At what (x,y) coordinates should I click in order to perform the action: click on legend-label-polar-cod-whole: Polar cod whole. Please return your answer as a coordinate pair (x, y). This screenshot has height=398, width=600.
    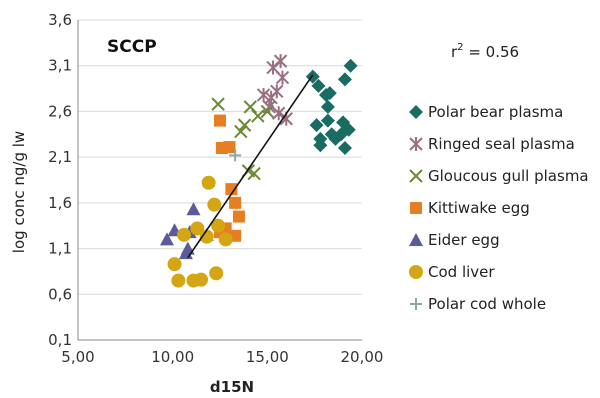
    Looking at the image, I should click on (487, 304).